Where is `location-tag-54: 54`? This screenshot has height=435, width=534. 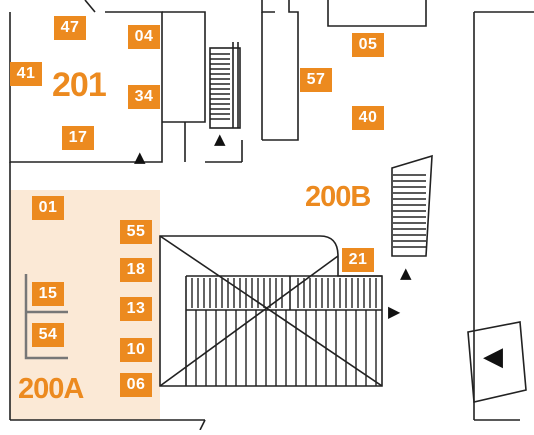
location-tag-54: 54 is located at coordinates (48, 335).